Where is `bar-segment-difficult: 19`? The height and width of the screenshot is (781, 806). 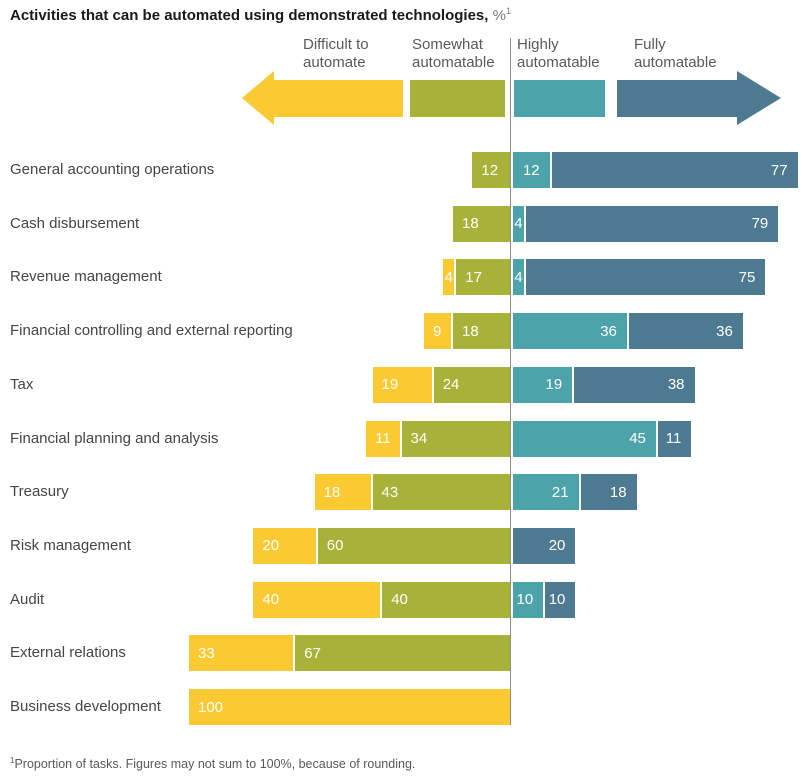 bar-segment-difficult: 19 is located at coordinates (402, 384).